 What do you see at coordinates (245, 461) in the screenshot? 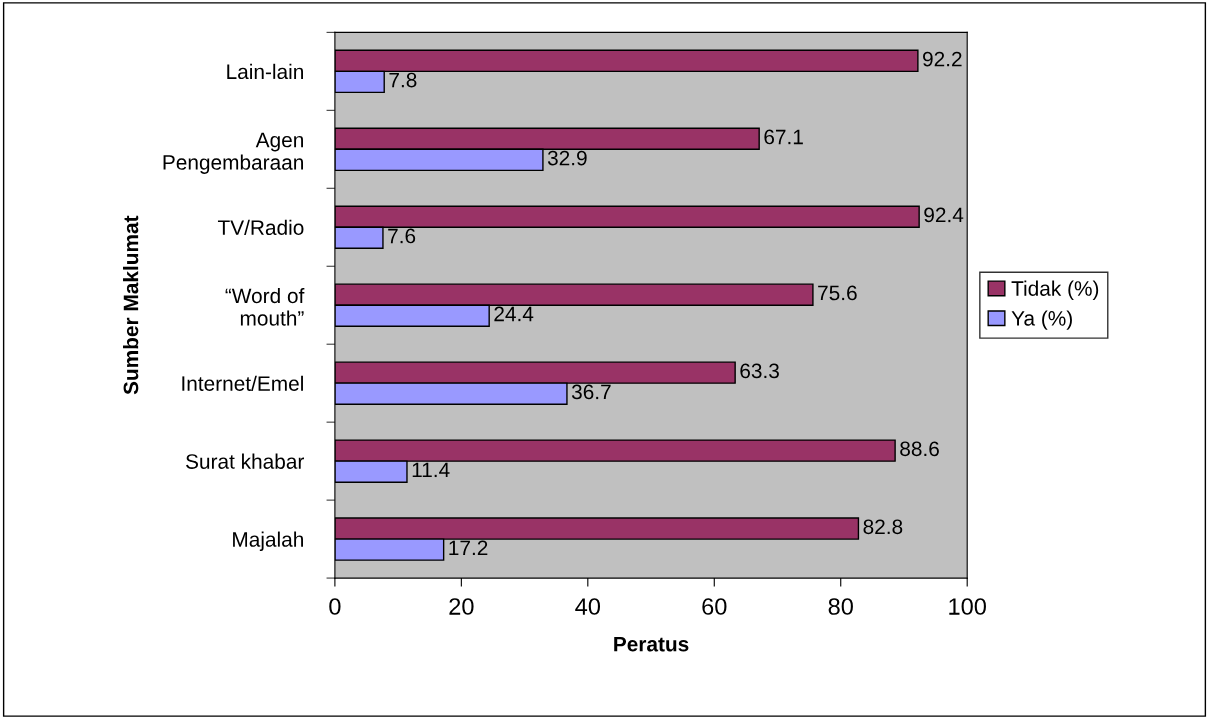
I see `y-tick-label: Surat khabar` at bounding box center [245, 461].